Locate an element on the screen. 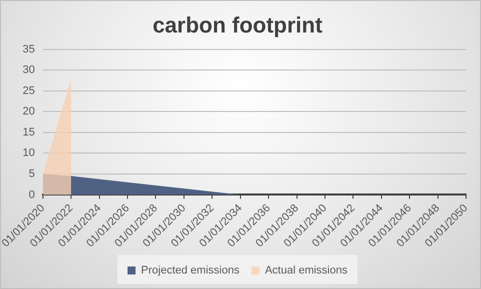  y-tick-label: 35 is located at coordinates (28, 49).